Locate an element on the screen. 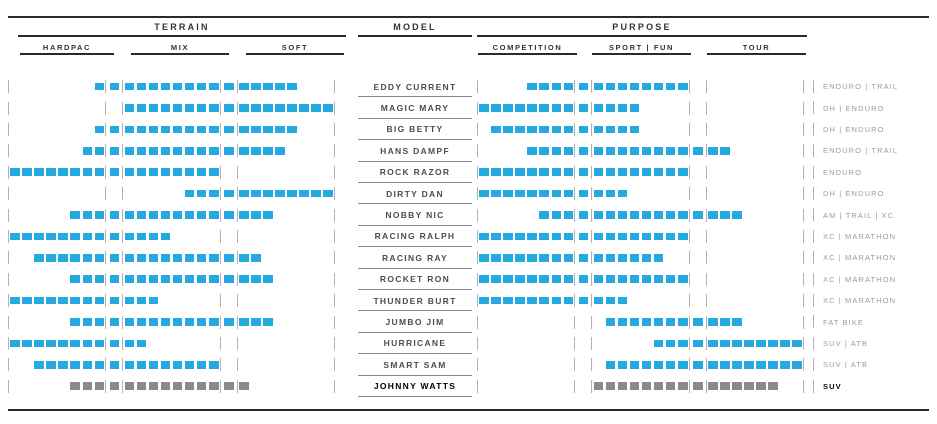 The image size is (937, 424). terrain-track is located at coordinates (177, 364).